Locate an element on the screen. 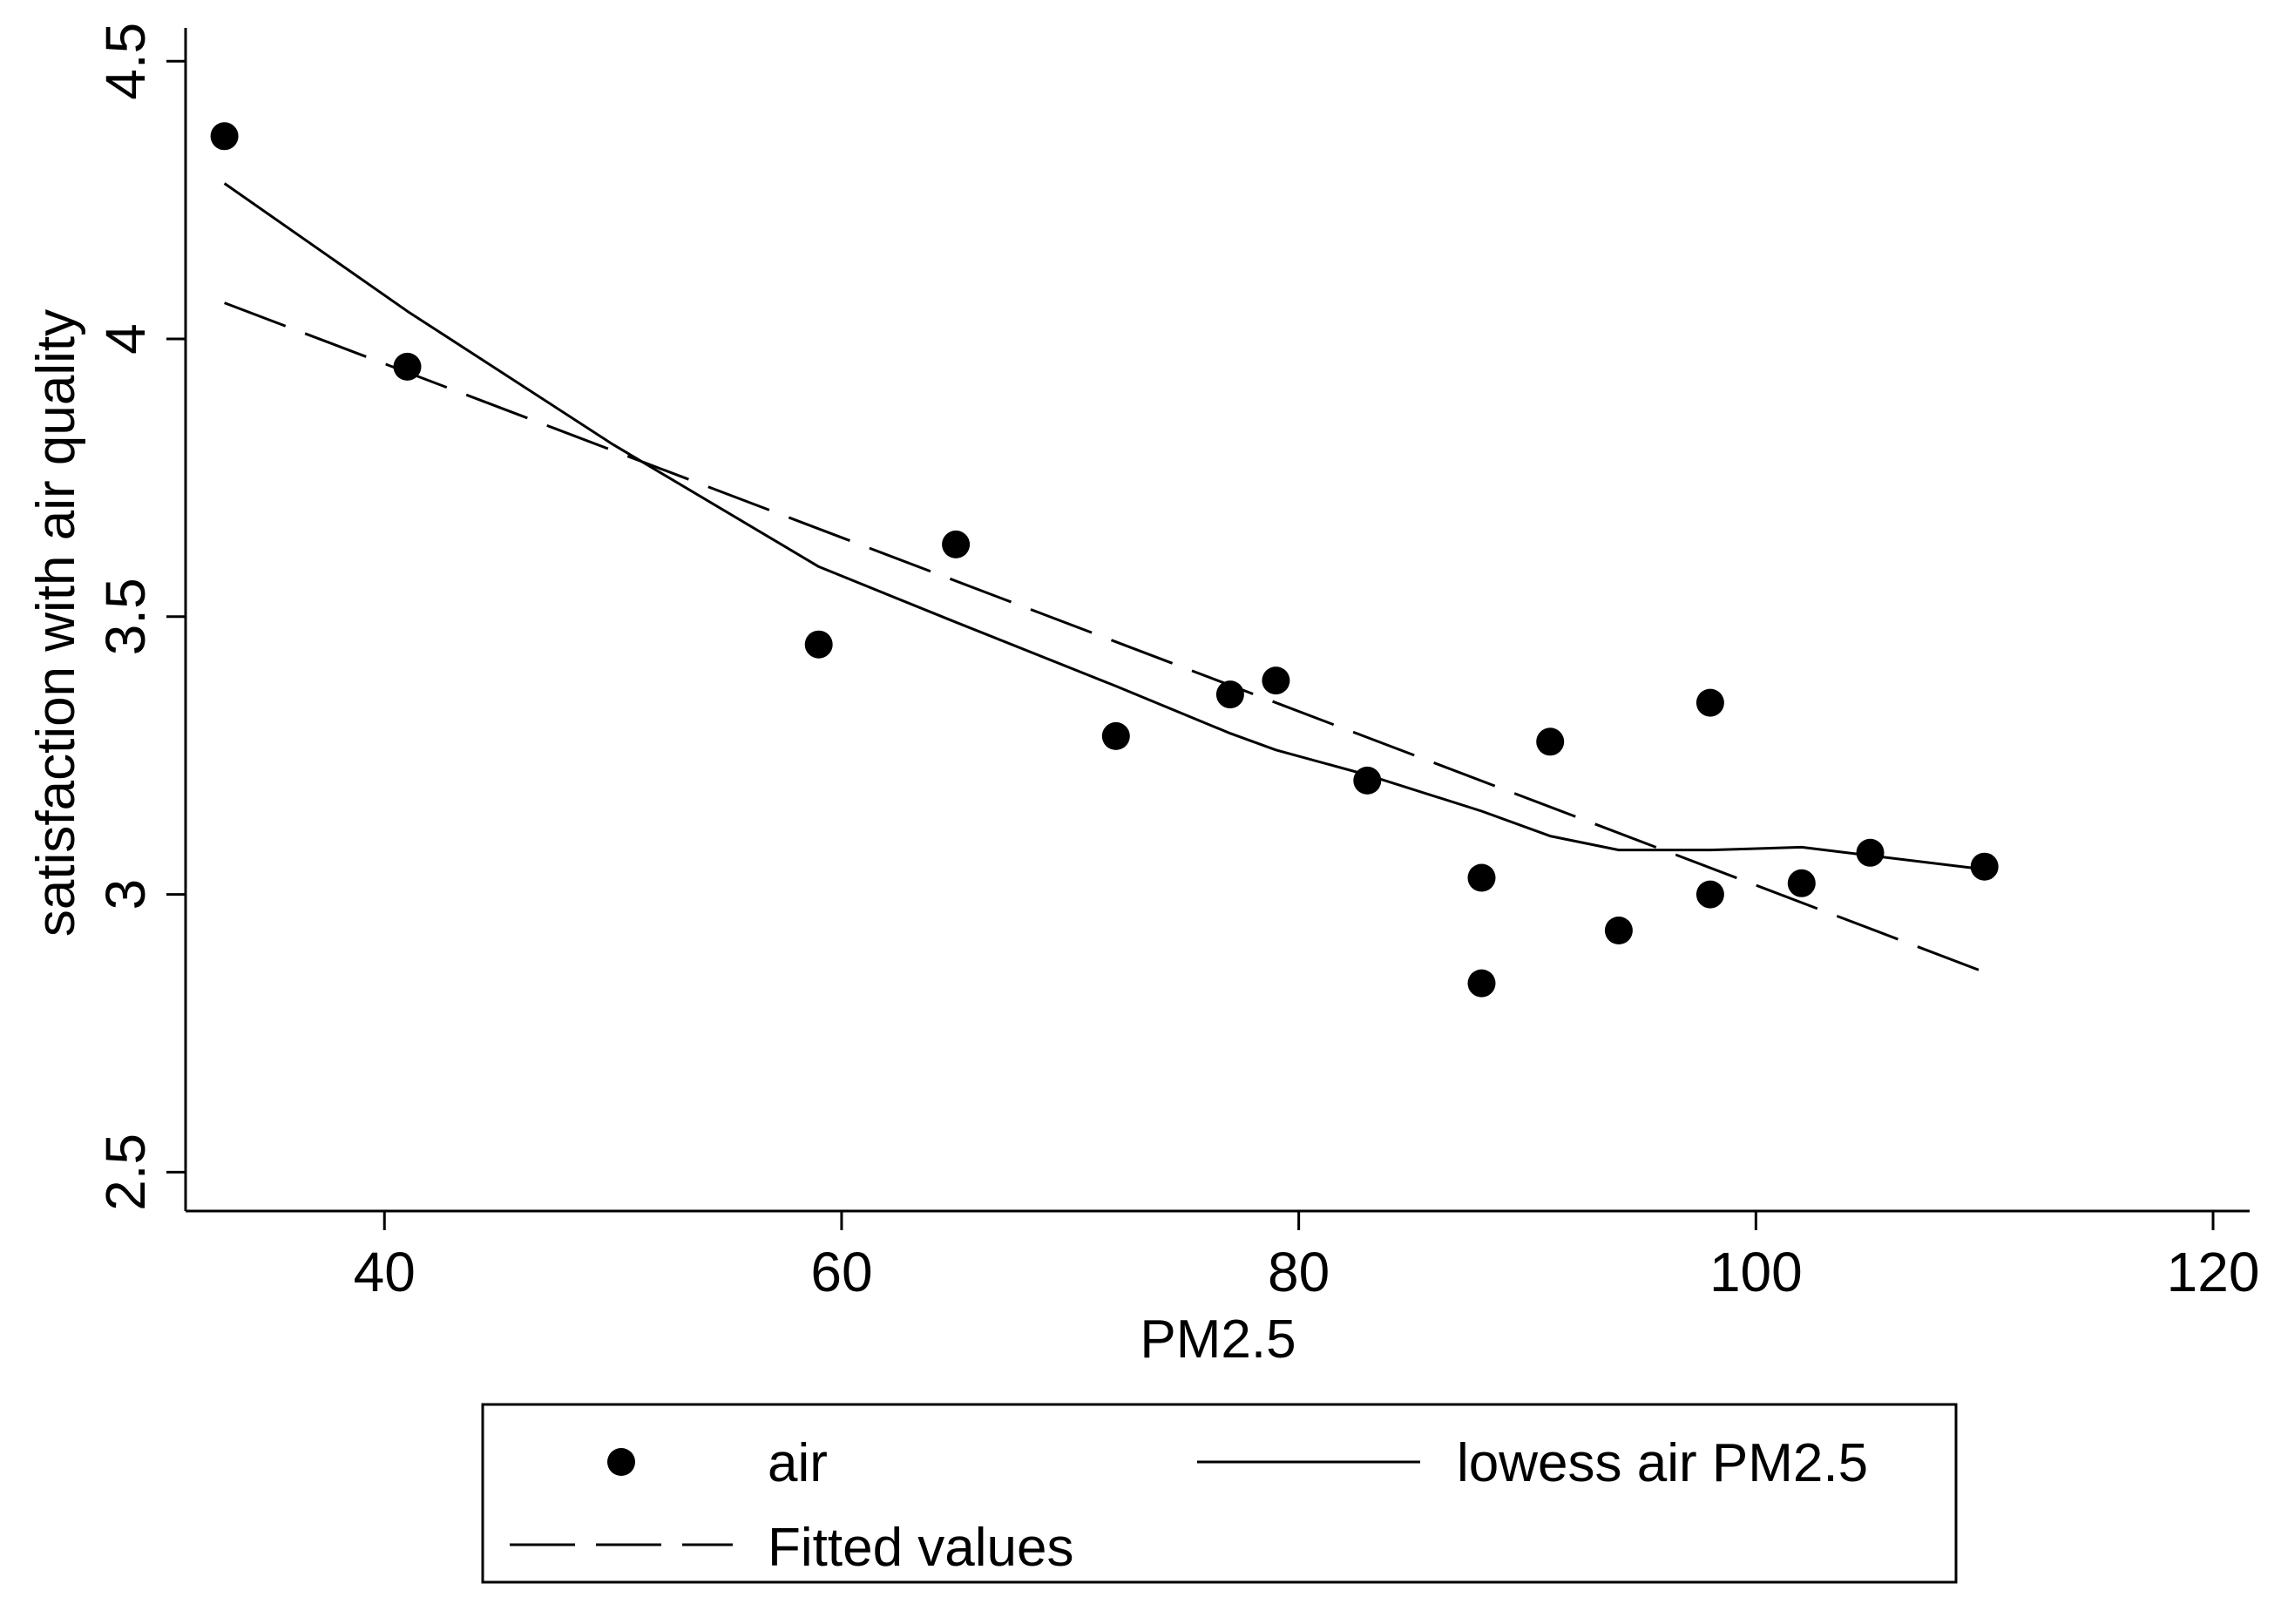 The image size is (2281, 1624). x-ticks: 40 60 80 100 120 is located at coordinates (1307, 1257).